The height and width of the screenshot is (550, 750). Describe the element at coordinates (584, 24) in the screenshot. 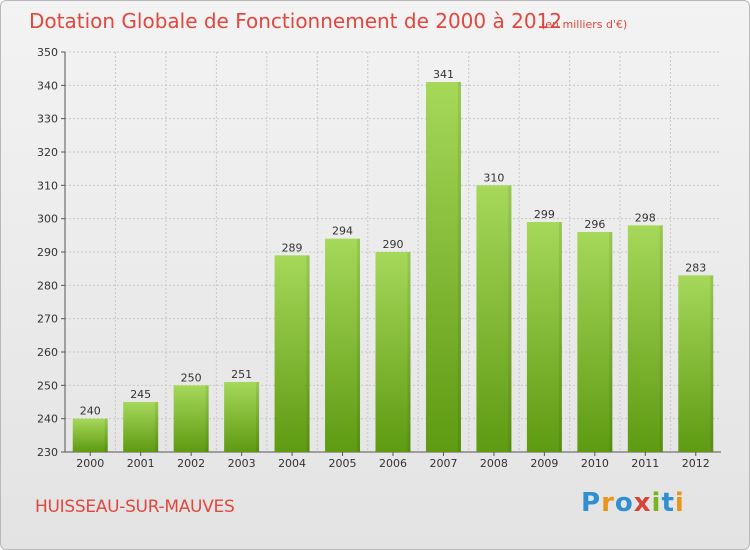

I see `chart-subtitle: (en milliers d'€)` at that location.